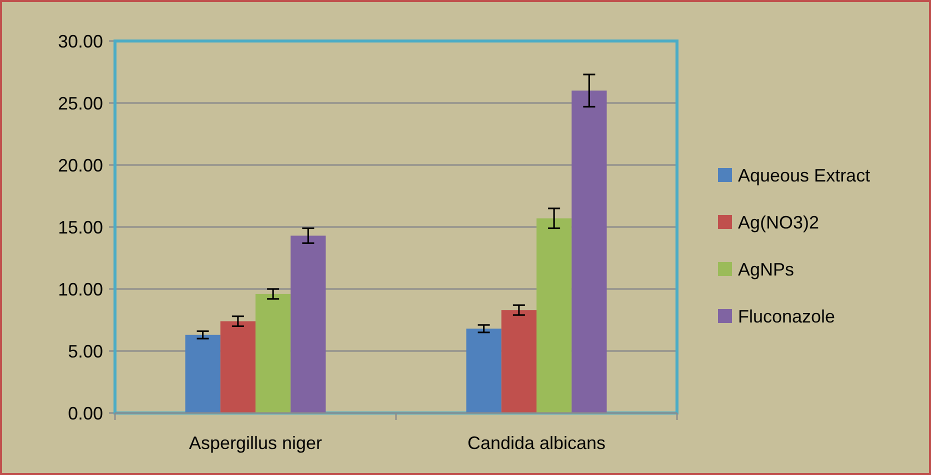 The width and height of the screenshot is (931, 475). I want to click on legend-label: AgNPs, so click(766, 269).